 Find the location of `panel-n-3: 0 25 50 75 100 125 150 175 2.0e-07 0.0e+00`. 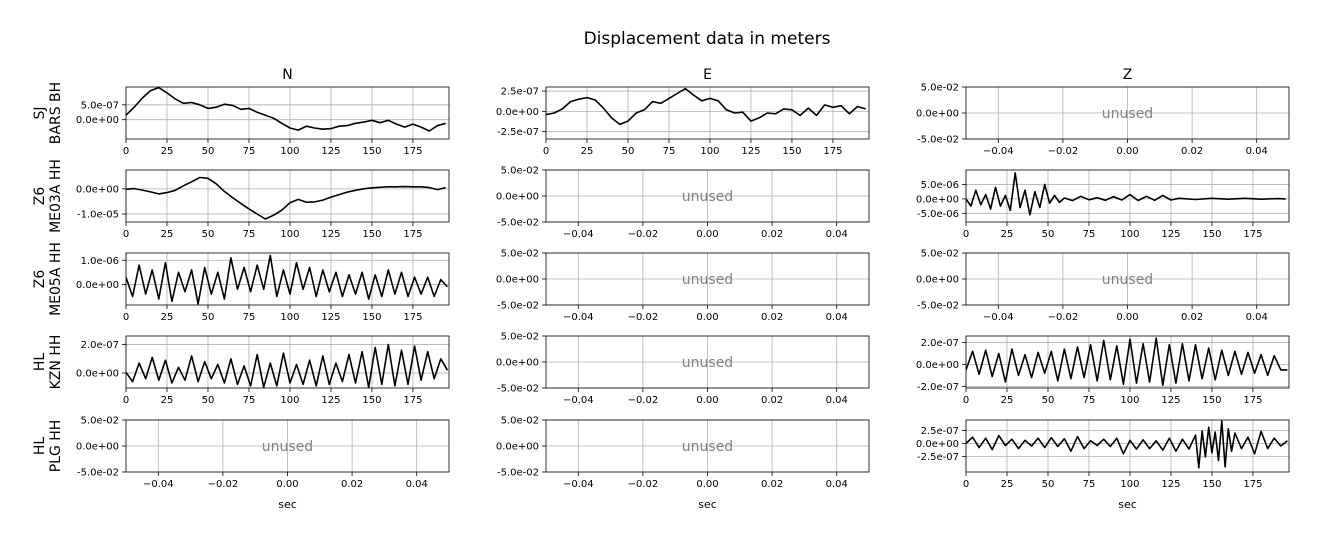

panel-n-3: 0 25 50 75 100 125 150 175 2.0e-07 0.0e+00 is located at coordinates (263, 370).